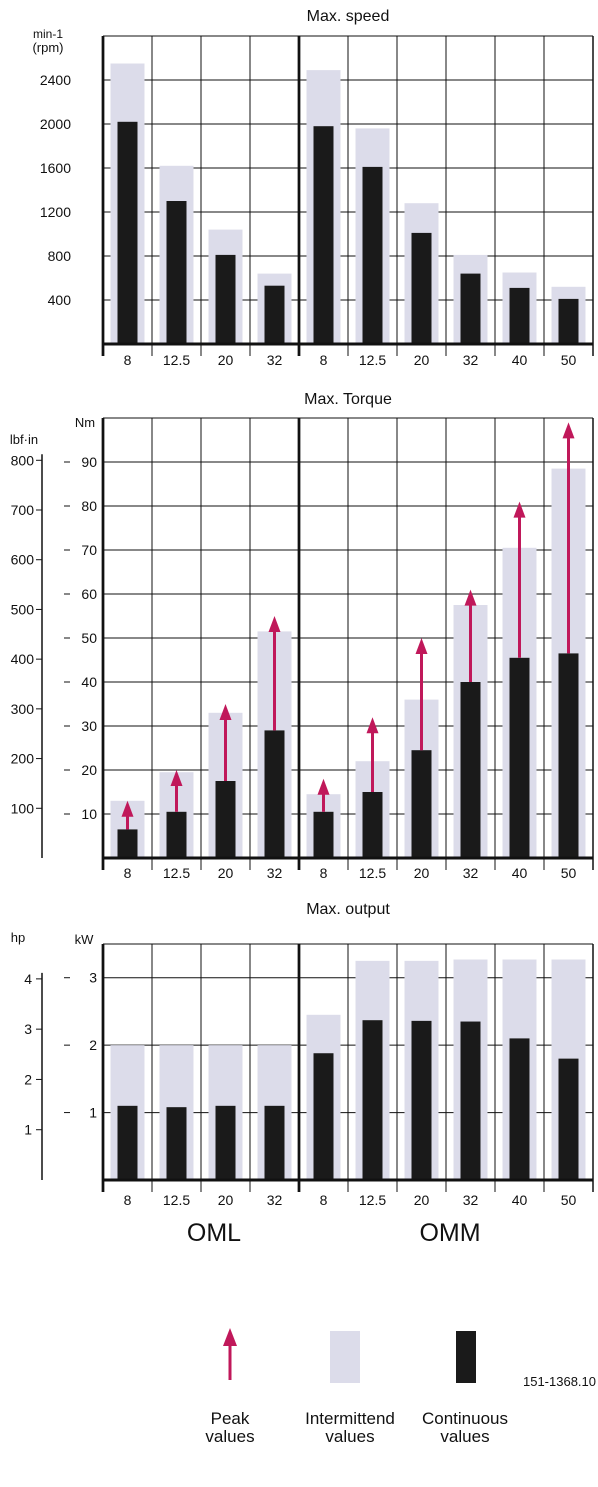 This screenshot has height=1487, width=598. I want to click on ytick2-torque-5: 600, so click(23, 560).